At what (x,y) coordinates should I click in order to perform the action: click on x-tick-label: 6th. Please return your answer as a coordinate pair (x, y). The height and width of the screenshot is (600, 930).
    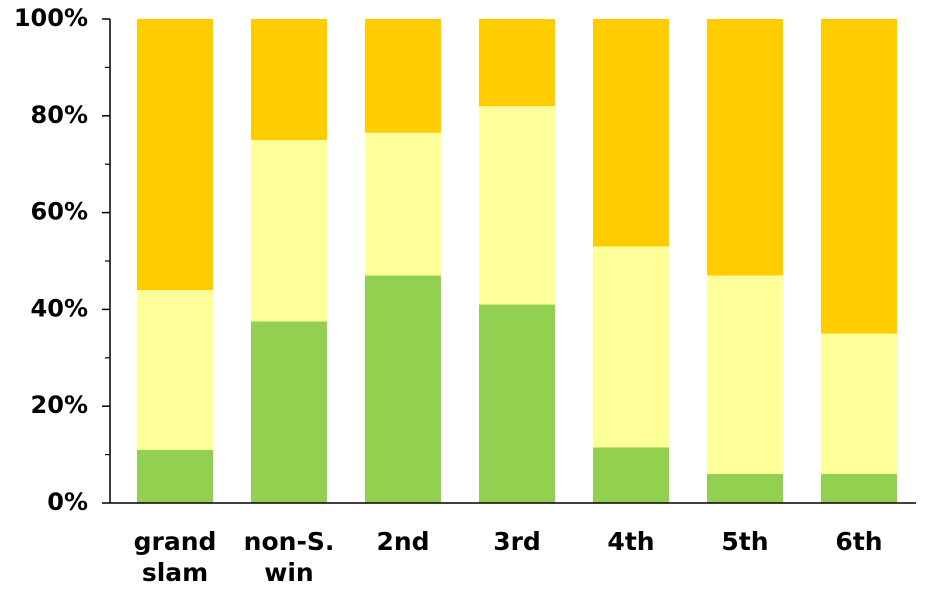
    Looking at the image, I should click on (859, 541).